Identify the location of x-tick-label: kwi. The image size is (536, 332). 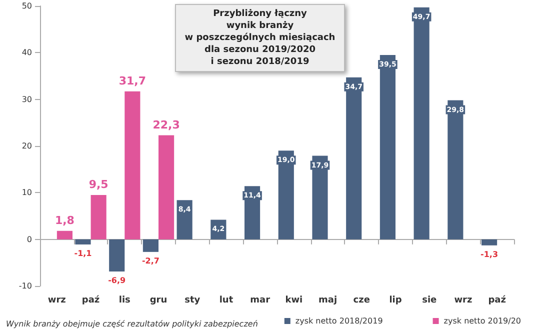
(294, 301).